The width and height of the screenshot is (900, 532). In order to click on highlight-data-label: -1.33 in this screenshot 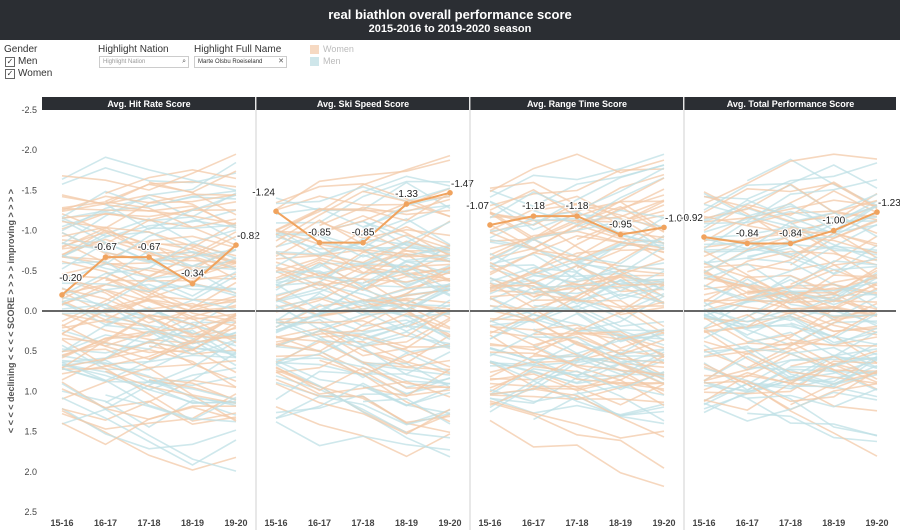, I will do `click(406, 194)`.